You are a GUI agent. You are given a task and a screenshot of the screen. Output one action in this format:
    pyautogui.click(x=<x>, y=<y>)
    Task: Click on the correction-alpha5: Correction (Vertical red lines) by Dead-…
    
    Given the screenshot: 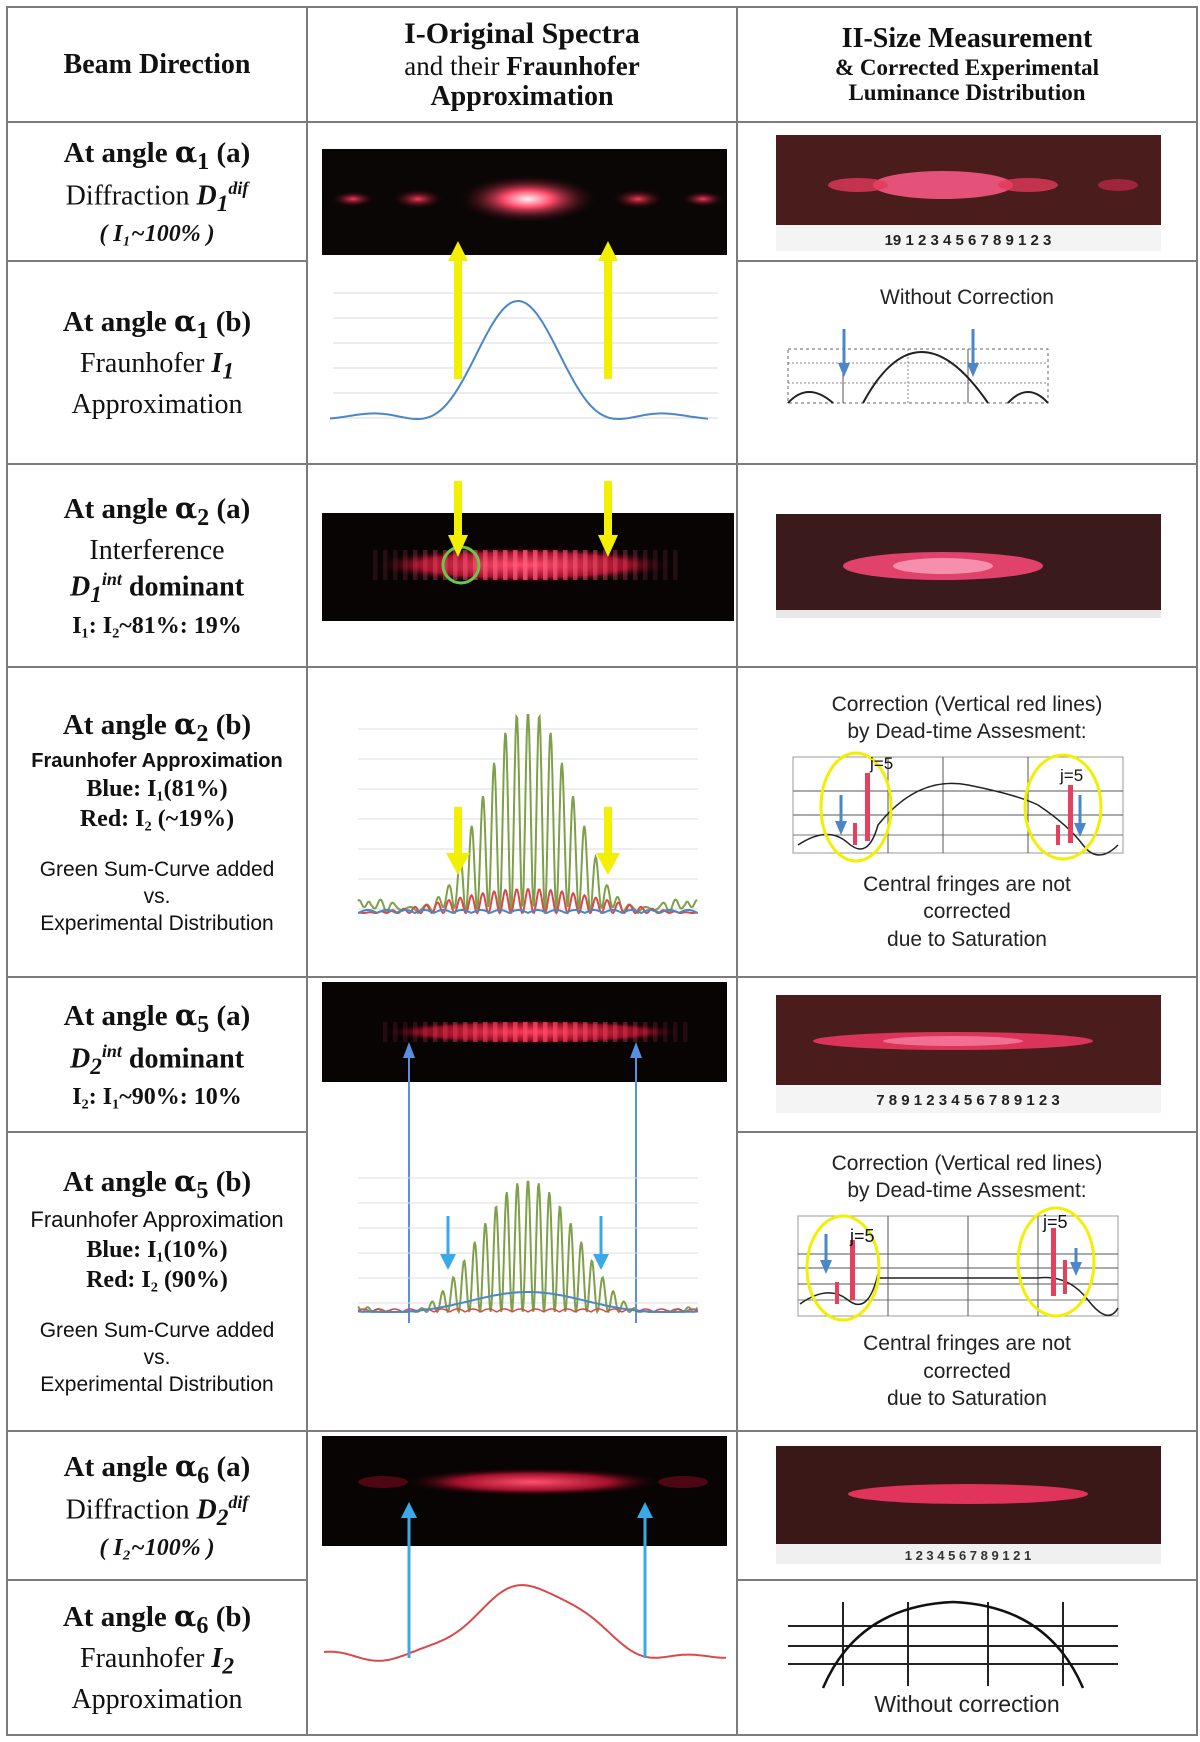 What is the action you would take?
    pyautogui.click(x=967, y=1281)
    